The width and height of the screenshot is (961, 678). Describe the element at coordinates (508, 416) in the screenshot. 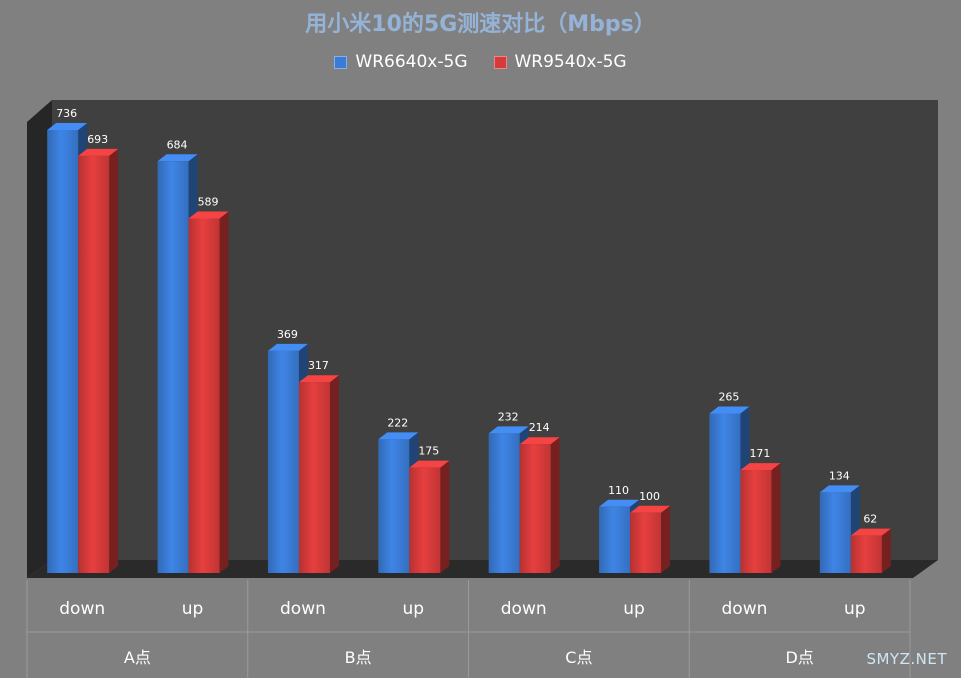

I see `data-label: 232` at that location.